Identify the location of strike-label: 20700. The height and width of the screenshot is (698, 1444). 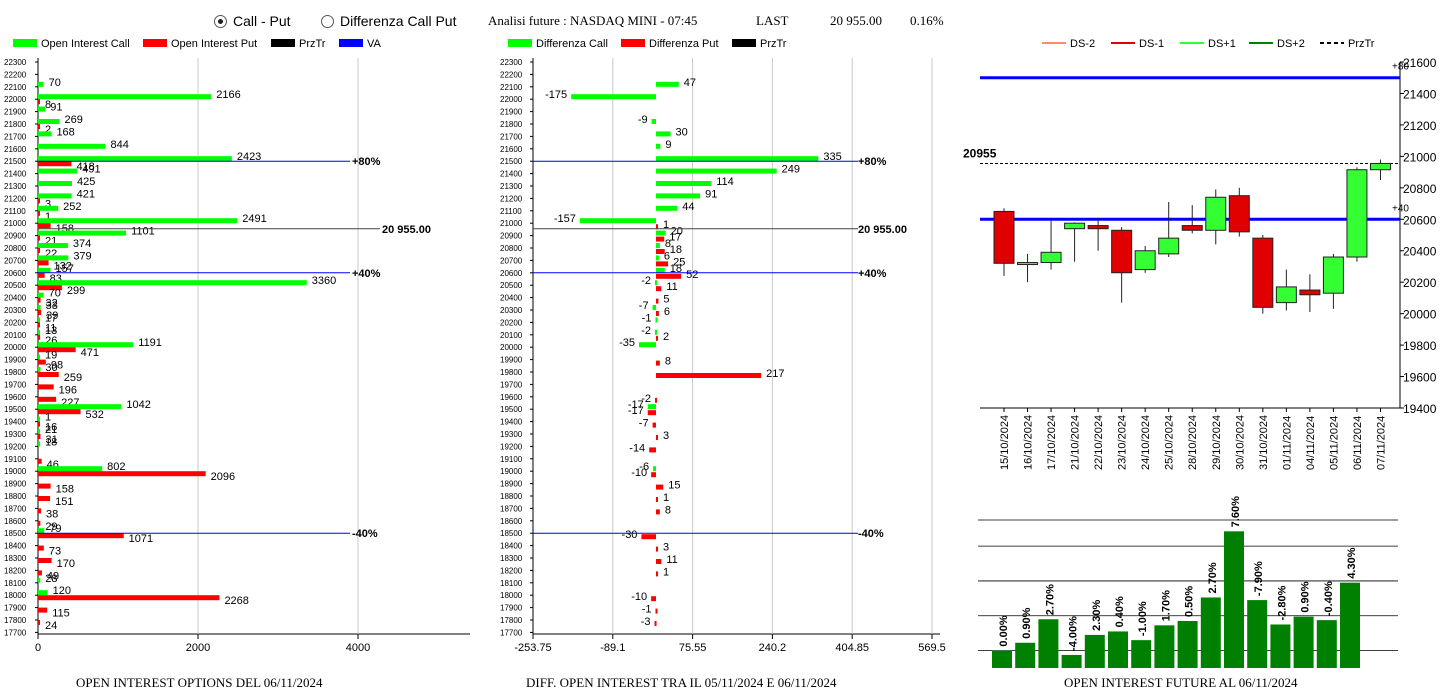
(511, 260).